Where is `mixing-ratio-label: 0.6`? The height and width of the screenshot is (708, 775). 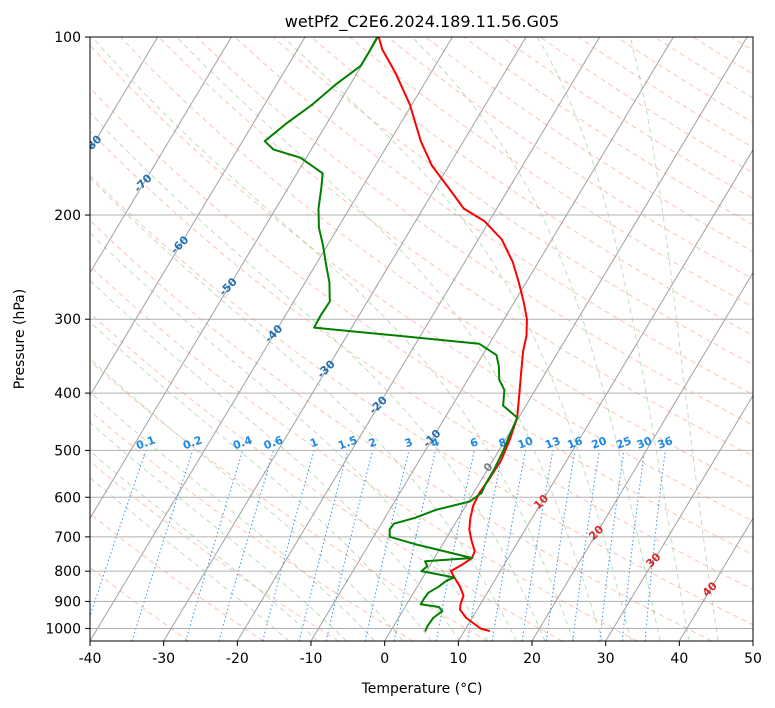
mixing-ratio-label: 0.6 is located at coordinates (273, 442).